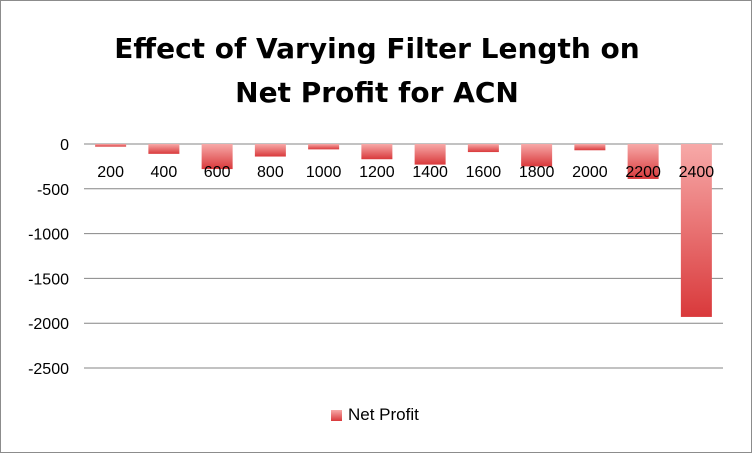 The width and height of the screenshot is (752, 453). Describe the element at coordinates (217, 172) in the screenshot. I see `x-tick-label: 600` at that location.